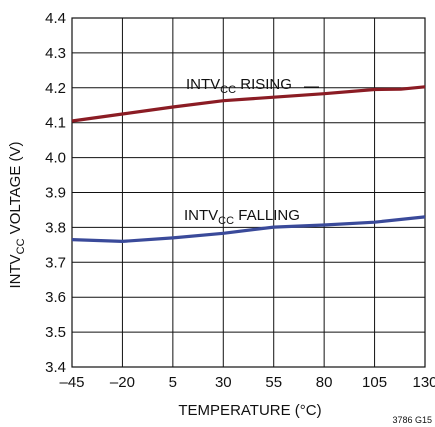 This screenshot has width=435, height=427. I want to click on x-tick-label: 5, so click(173, 382).